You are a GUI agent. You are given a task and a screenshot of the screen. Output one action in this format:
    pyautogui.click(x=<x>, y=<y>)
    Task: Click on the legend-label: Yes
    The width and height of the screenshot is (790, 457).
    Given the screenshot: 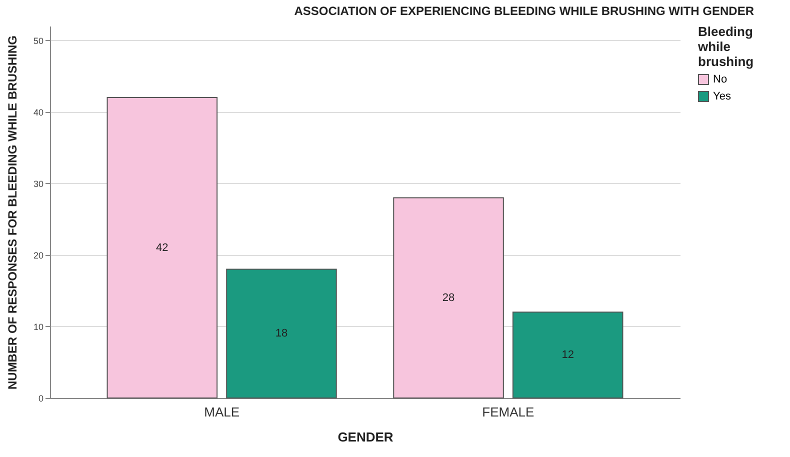 What is the action you would take?
    pyautogui.click(x=722, y=96)
    